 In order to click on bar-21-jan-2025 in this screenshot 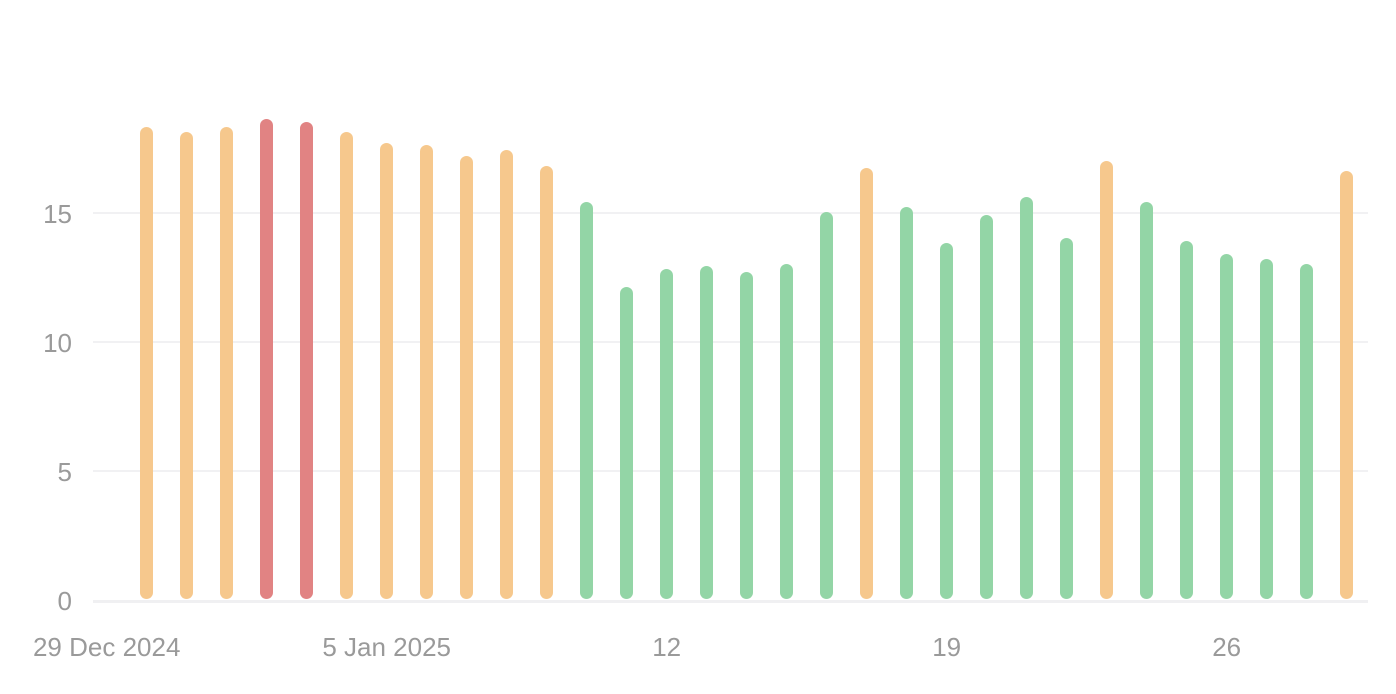, I will do `click(1027, 397)`.